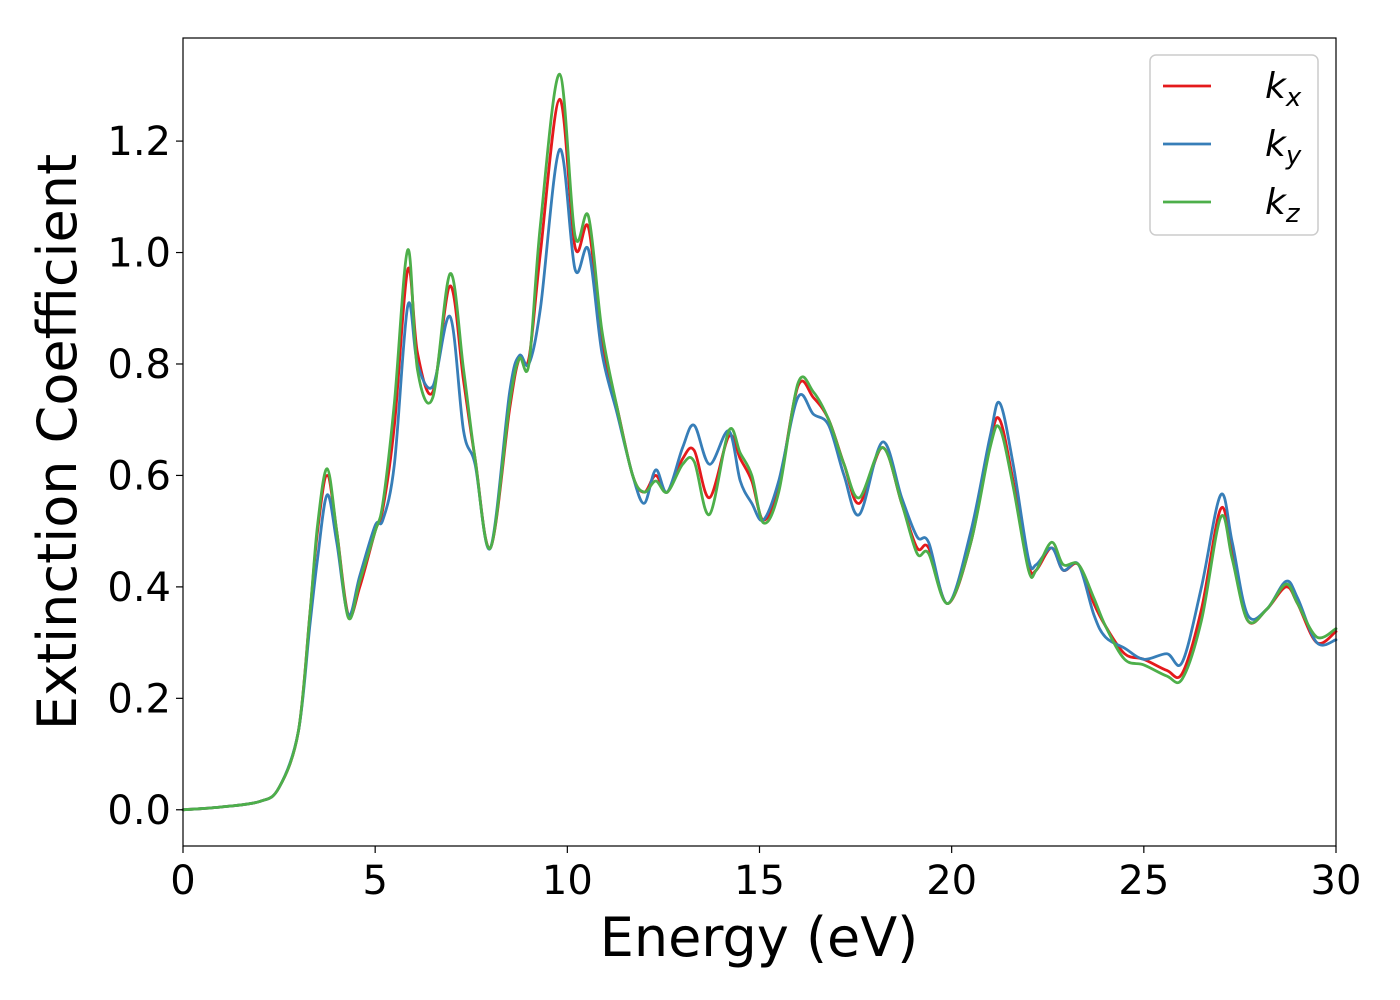 The width and height of the screenshot is (1400, 1000). I want to click on y-tick-label: 0.0, so click(139, 811).